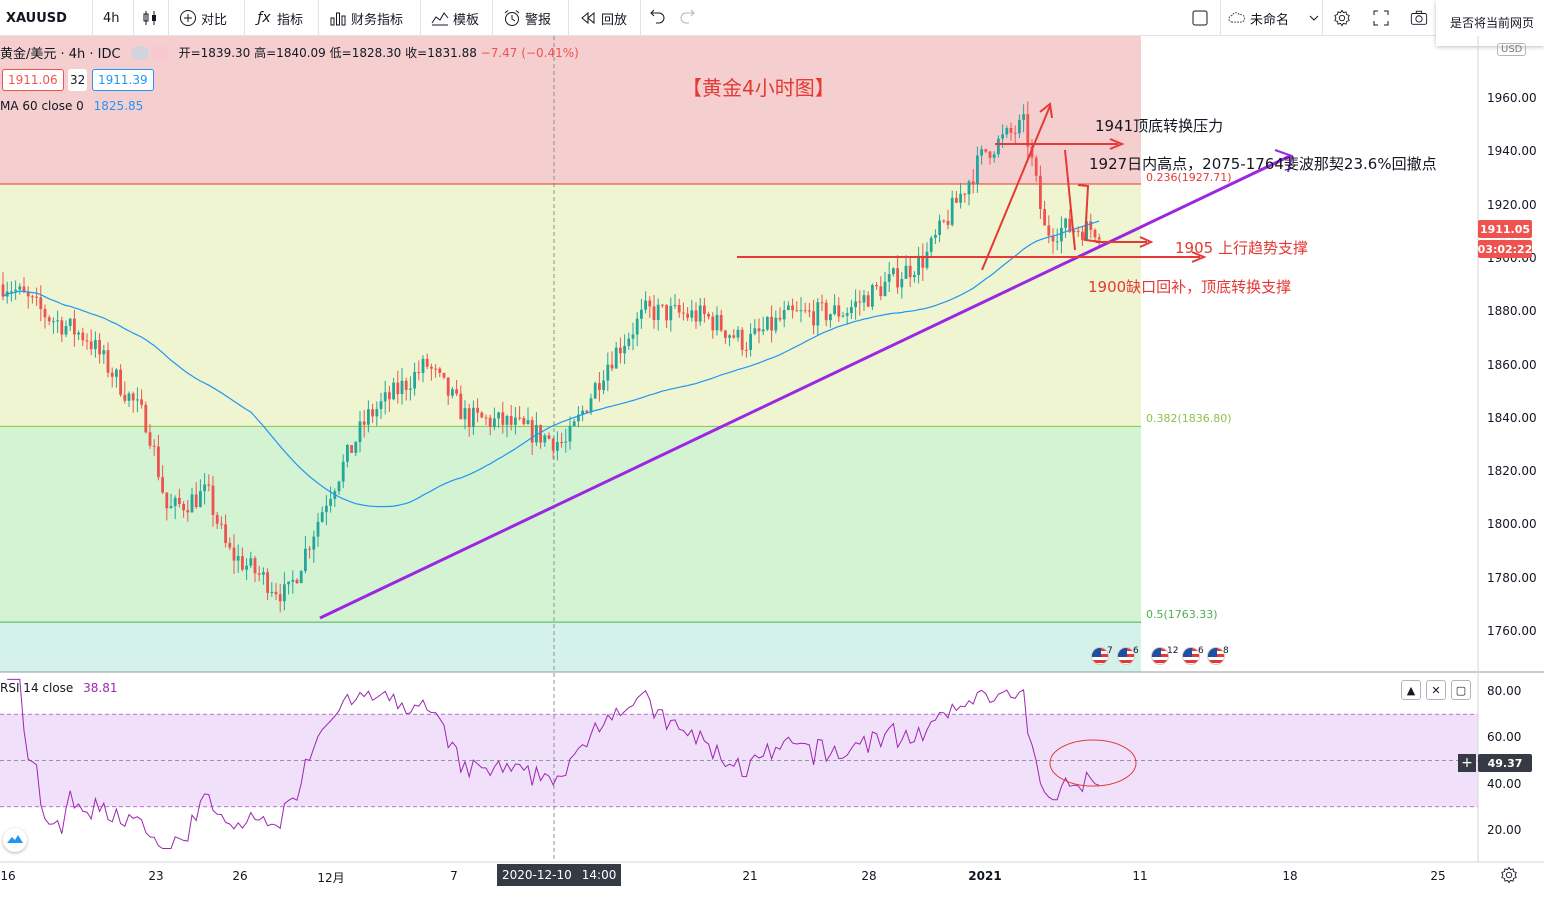 The width and height of the screenshot is (1544, 904). Describe the element at coordinates (527, 18) in the screenshot. I see `alert-button: 警报` at that location.